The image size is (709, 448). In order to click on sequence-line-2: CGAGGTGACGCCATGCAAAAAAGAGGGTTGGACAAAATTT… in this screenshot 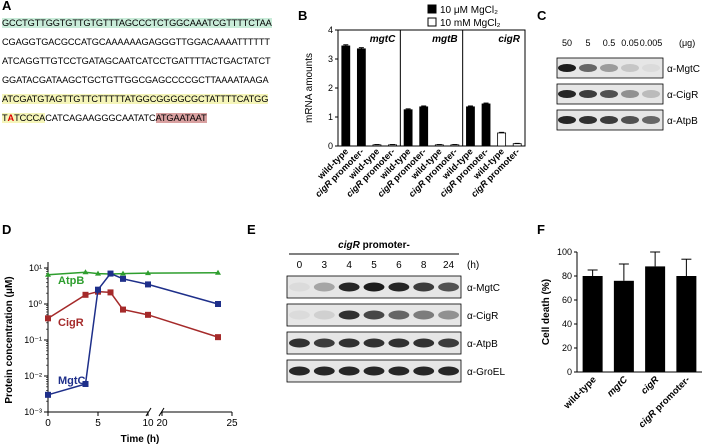, I will do `click(136, 42)`.